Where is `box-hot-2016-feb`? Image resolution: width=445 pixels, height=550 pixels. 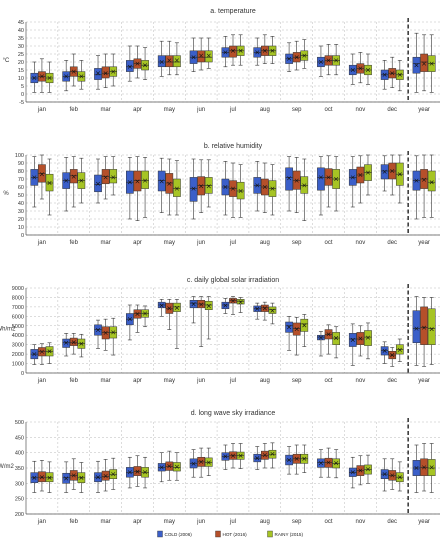
box-hot-2016-feb is located at coordinates (73, 70).